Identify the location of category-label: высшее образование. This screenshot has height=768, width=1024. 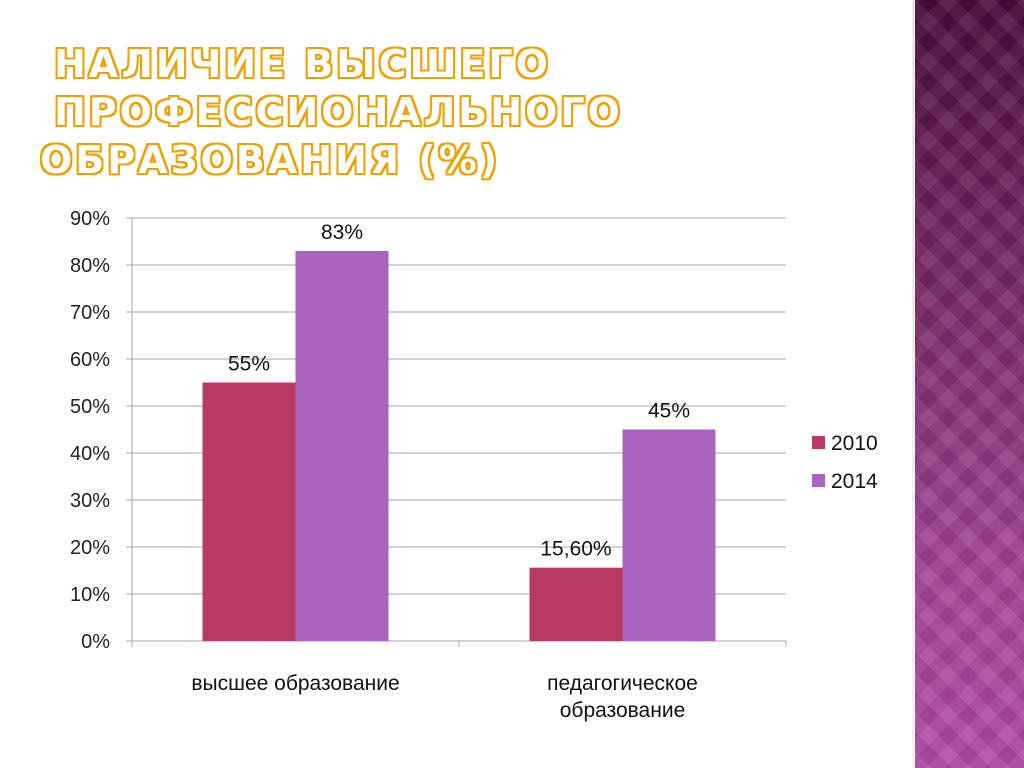
(295, 683).